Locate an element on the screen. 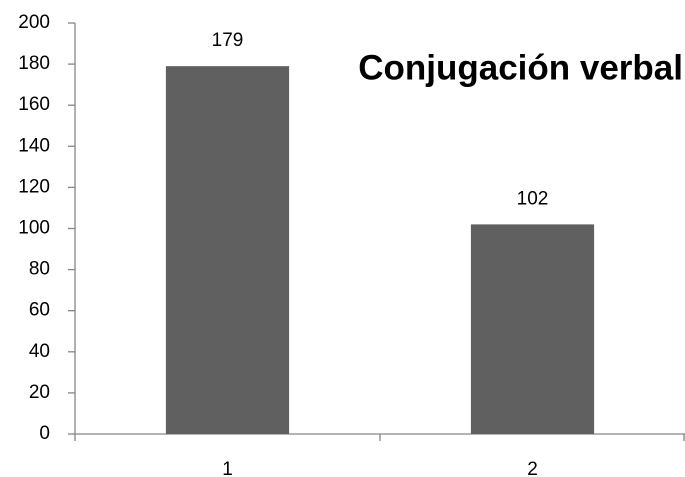 The width and height of the screenshot is (685, 477). x-tick-label: 1 is located at coordinates (227, 468).